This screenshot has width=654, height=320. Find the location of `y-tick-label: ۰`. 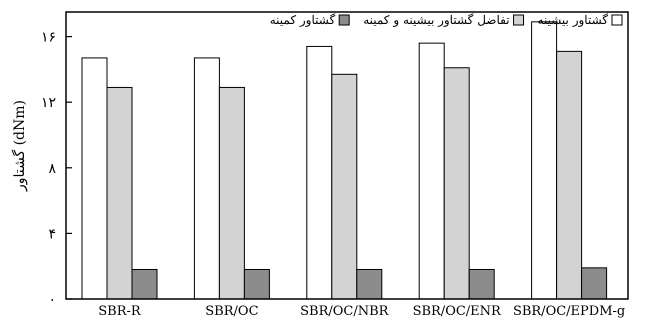

y-tick-label: ۰ is located at coordinates (52, 300).